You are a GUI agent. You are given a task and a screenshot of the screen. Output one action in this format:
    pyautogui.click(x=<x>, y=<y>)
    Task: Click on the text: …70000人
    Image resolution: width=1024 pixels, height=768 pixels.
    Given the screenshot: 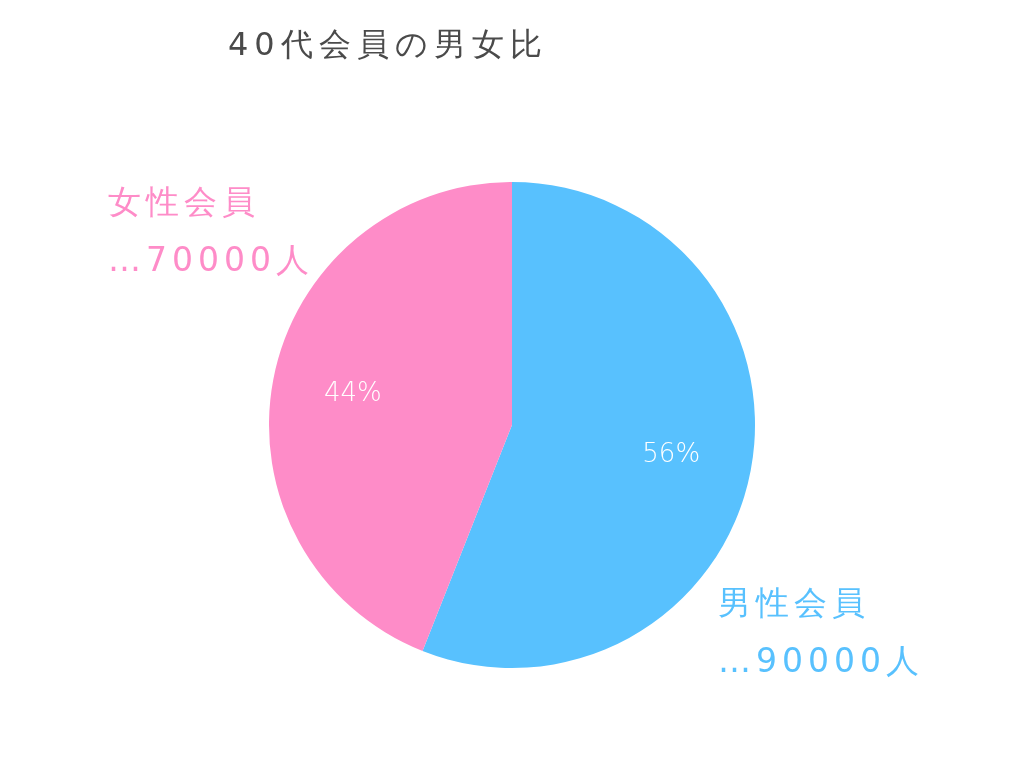 What is the action you would take?
    pyautogui.click(x=211, y=260)
    